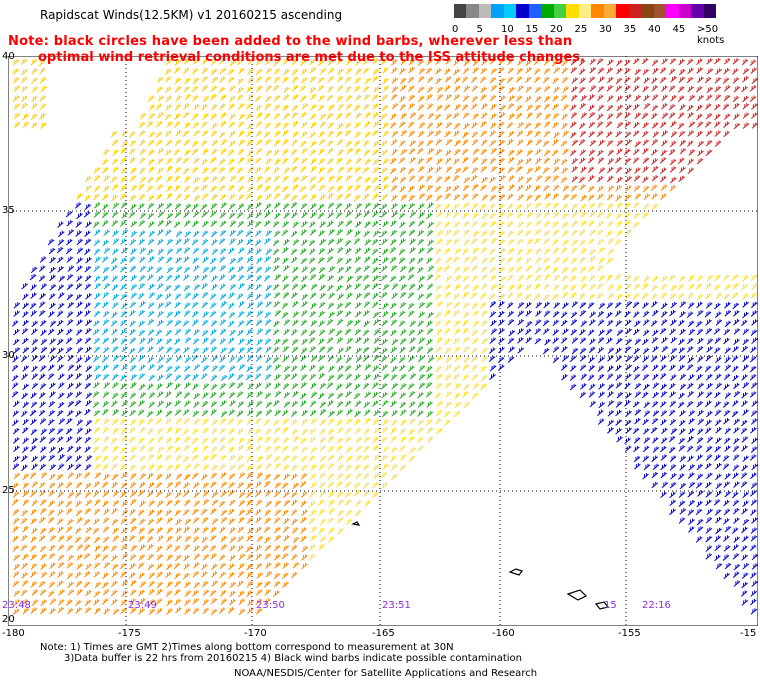 This screenshot has width=760, height=688. I want to click on lon-label-155: -155, so click(629, 633).